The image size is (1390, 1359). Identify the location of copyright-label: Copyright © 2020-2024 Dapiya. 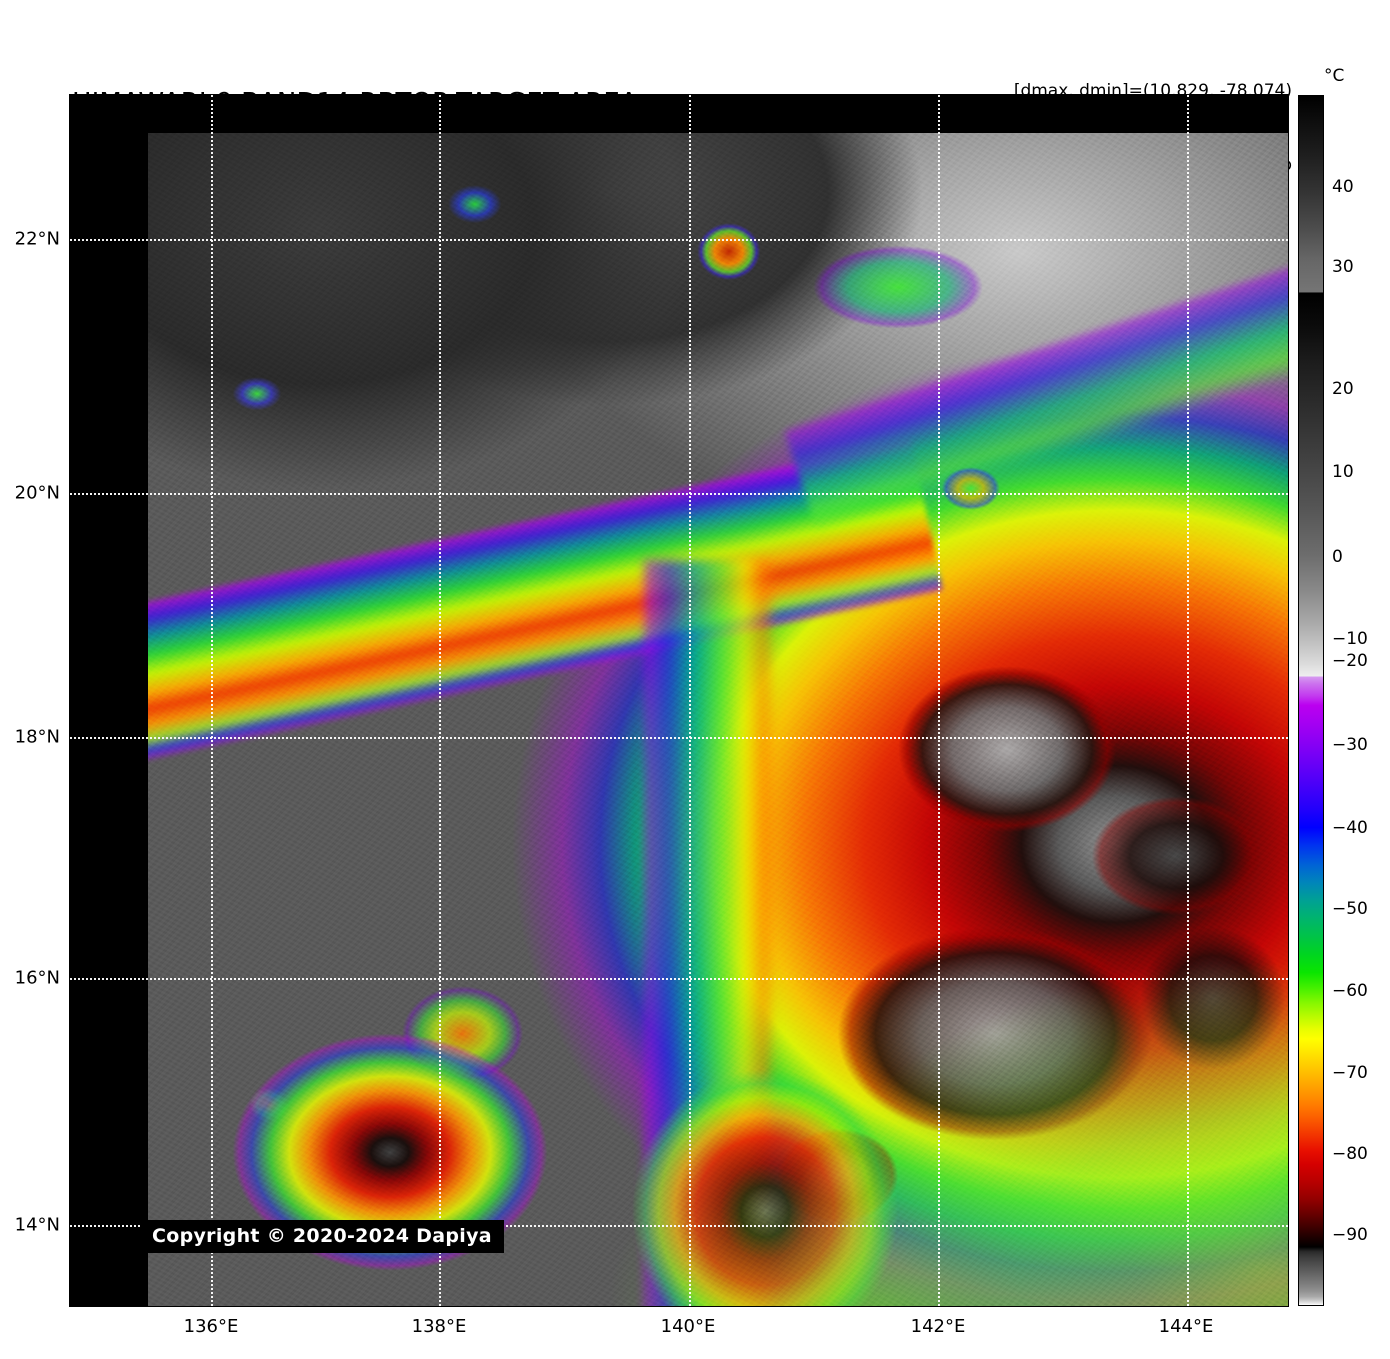
(323, 1236).